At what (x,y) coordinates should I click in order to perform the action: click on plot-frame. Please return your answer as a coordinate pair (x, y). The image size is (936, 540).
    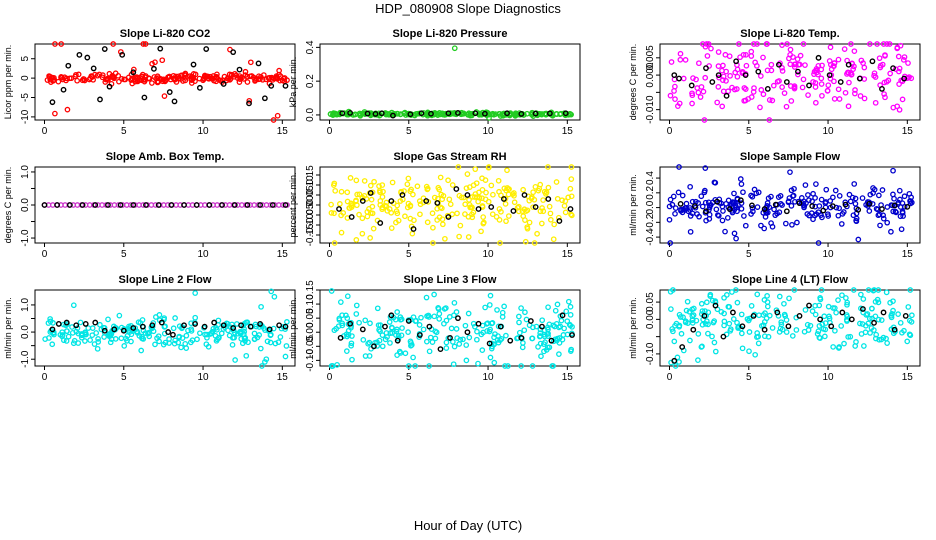
    Looking at the image, I should click on (450, 328).